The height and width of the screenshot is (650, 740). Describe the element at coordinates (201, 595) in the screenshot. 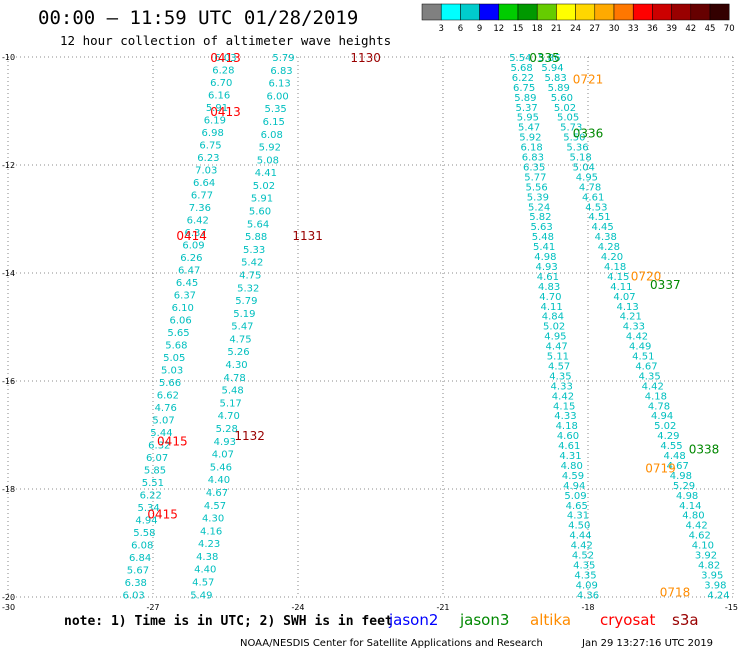

I see `swh-value: 5.49` at that location.